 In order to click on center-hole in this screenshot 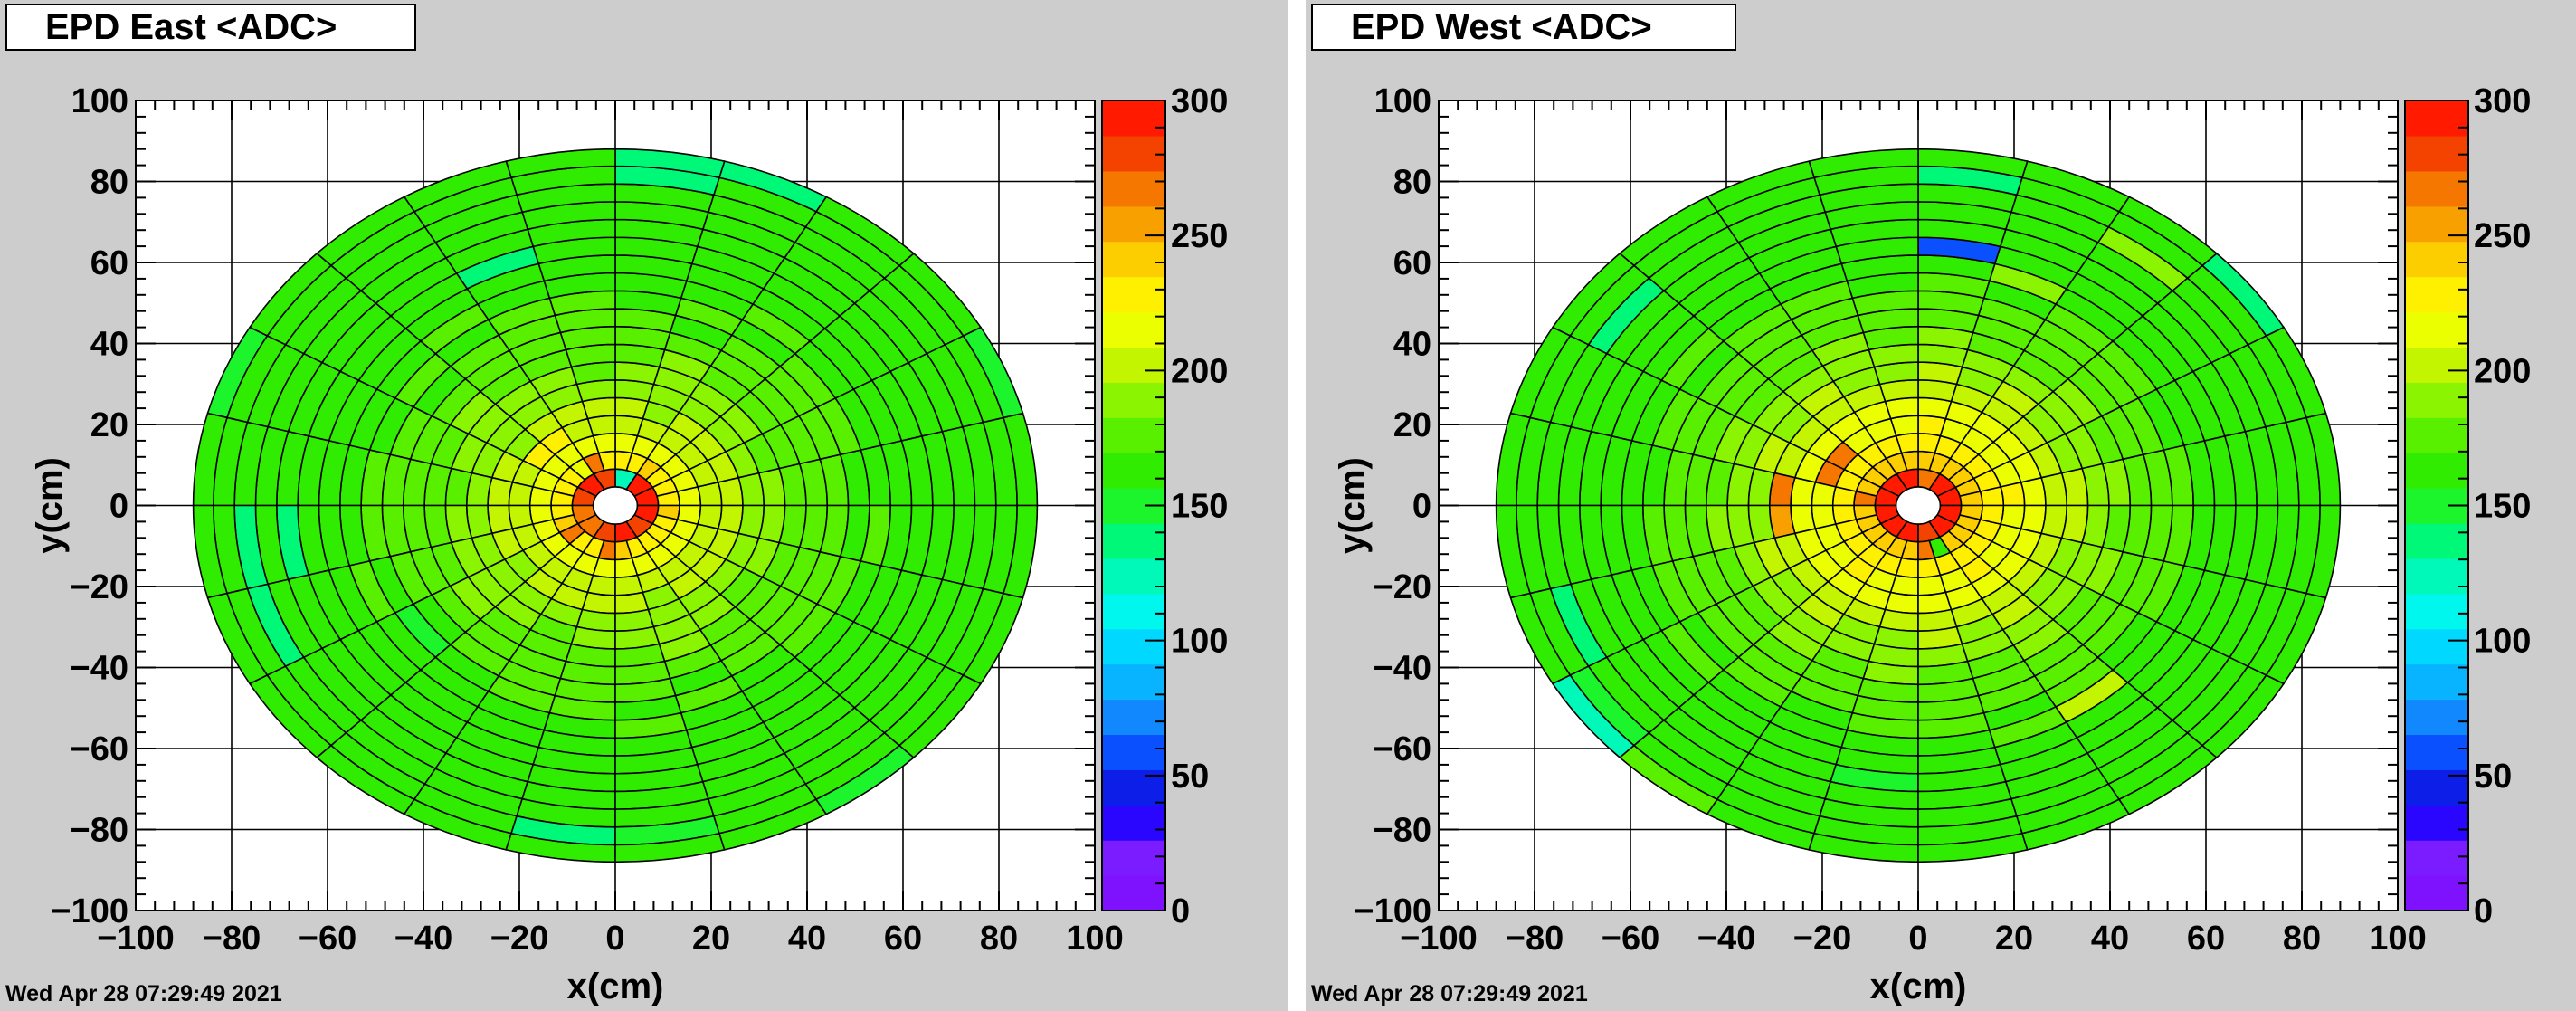, I will do `click(1918, 505)`.